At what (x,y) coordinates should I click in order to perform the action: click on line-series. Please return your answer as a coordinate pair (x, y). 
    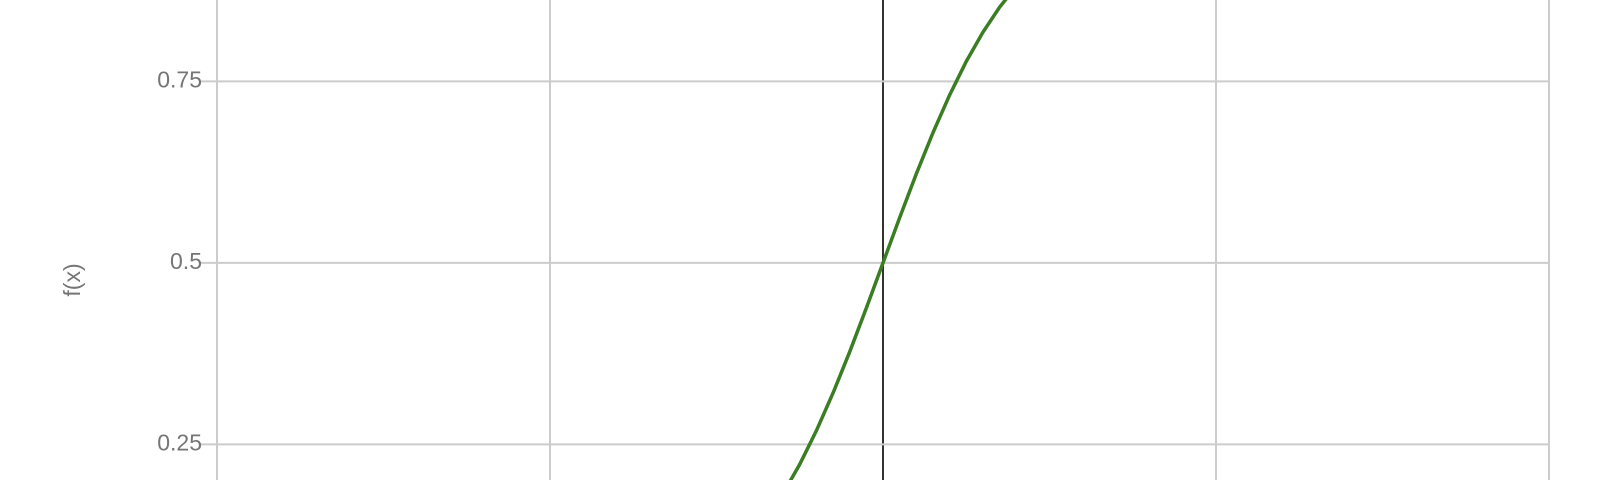
    Looking at the image, I should click on (898, 240).